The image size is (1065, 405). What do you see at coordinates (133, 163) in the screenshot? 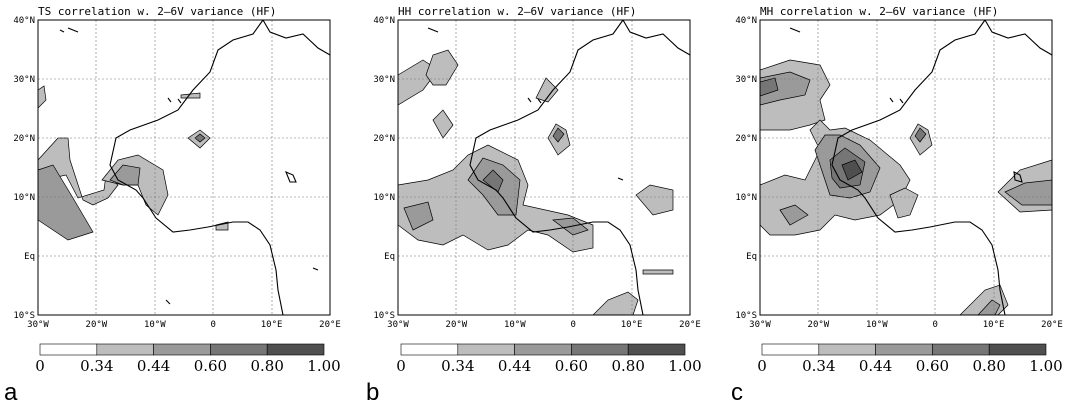
I see `panel-a-contours` at bounding box center [133, 163].